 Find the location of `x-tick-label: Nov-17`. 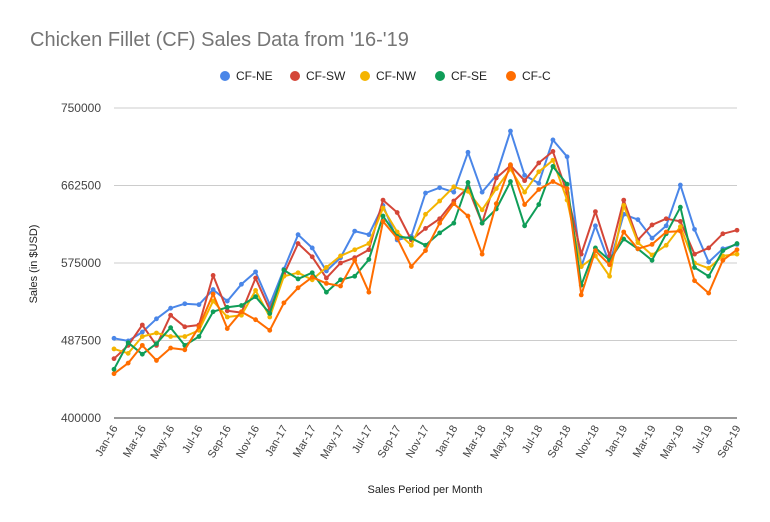

x-tick-label: Nov-17 is located at coordinates (418, 442).